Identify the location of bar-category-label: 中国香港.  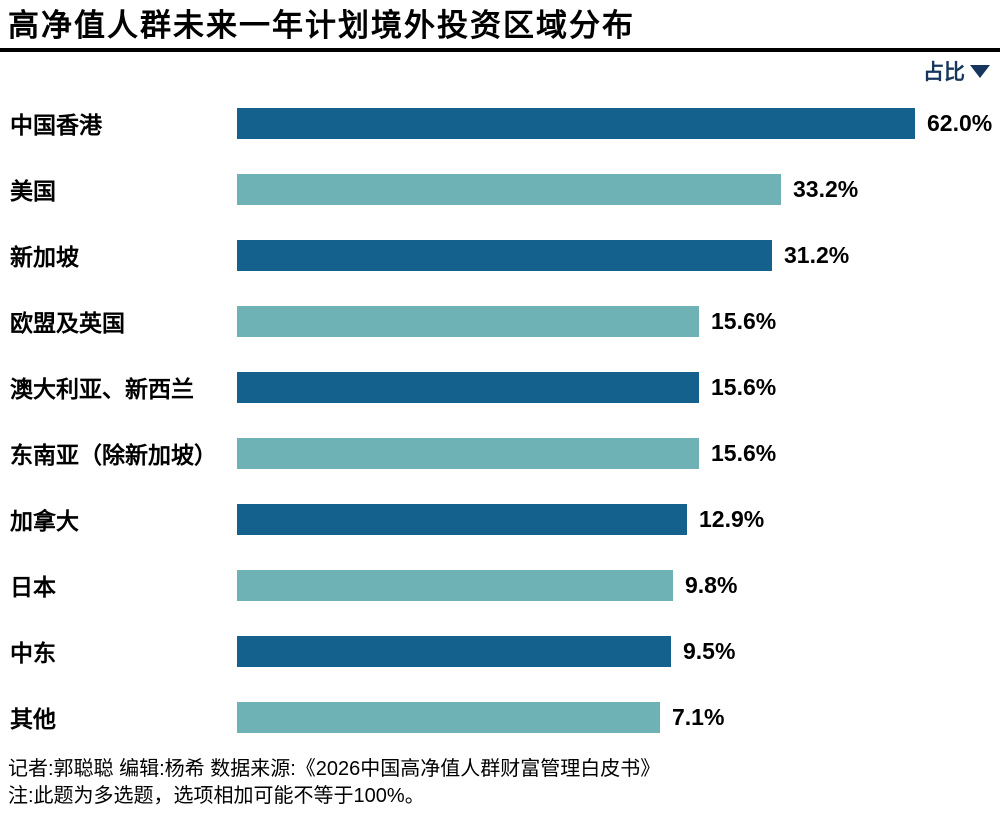
(56, 125).